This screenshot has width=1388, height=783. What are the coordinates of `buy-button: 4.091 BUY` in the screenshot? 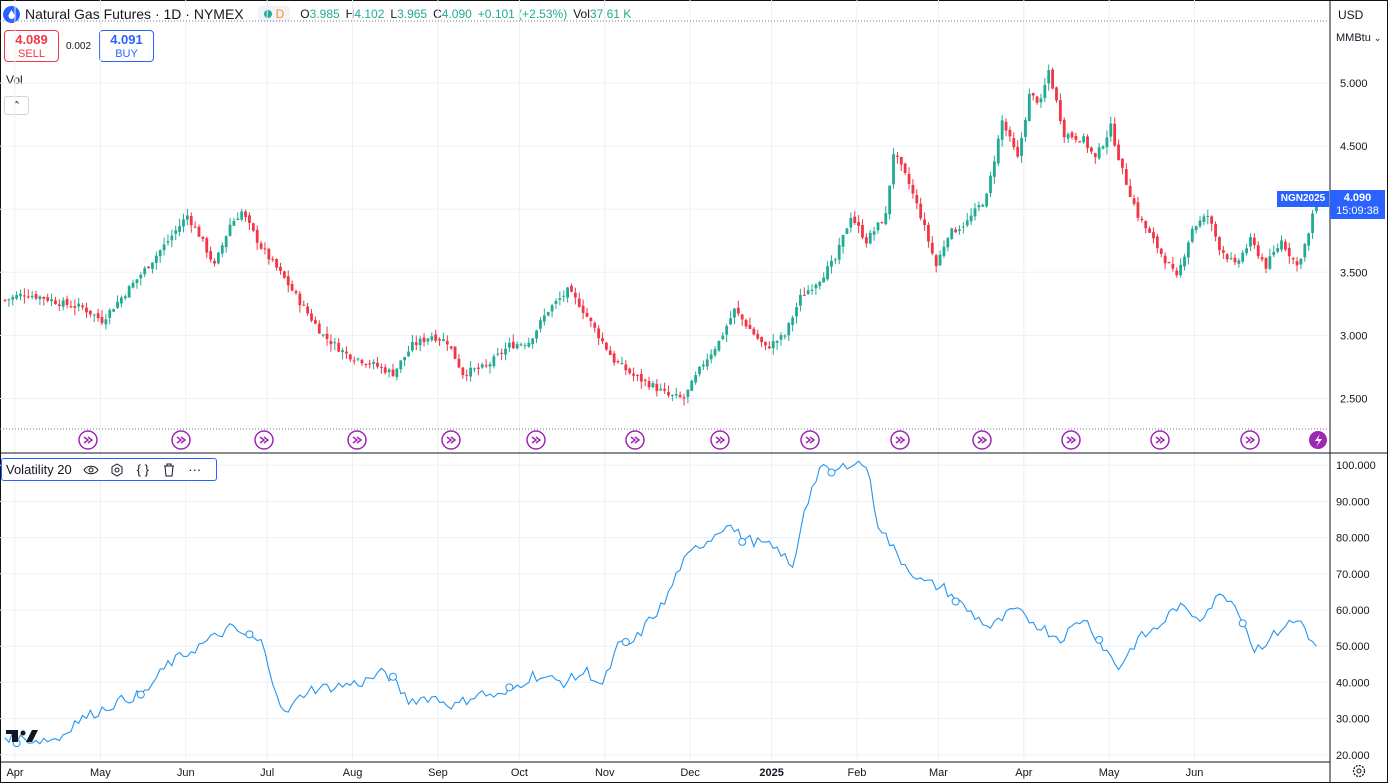 It's located at (126, 46).